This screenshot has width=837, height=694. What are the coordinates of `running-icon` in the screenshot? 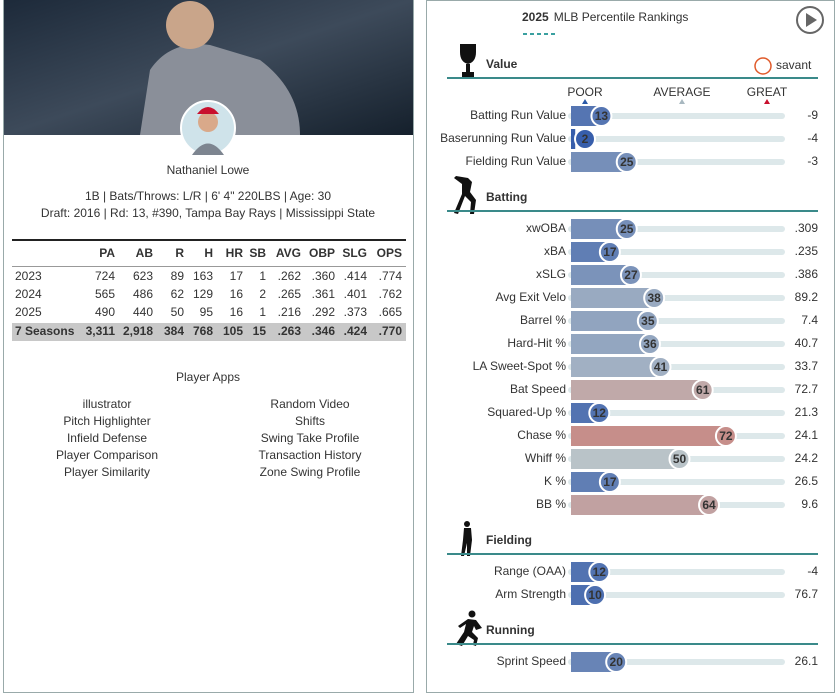 It's located at (469, 632).